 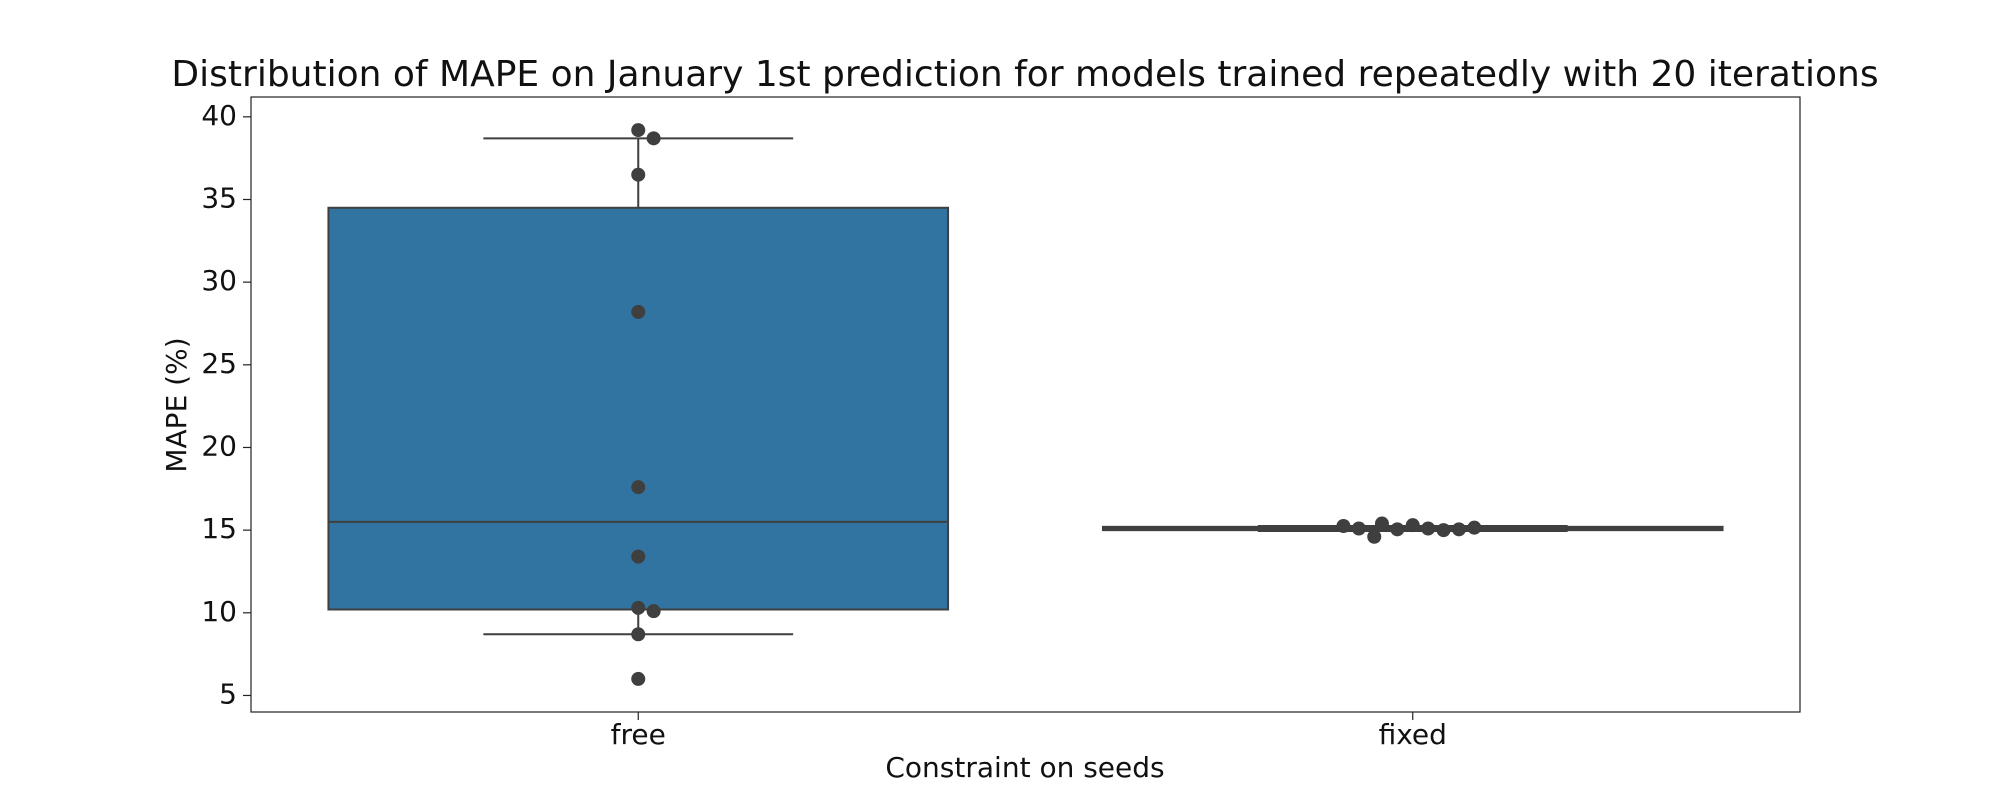 I want to click on y-tick-label: 35, so click(x=219, y=198).